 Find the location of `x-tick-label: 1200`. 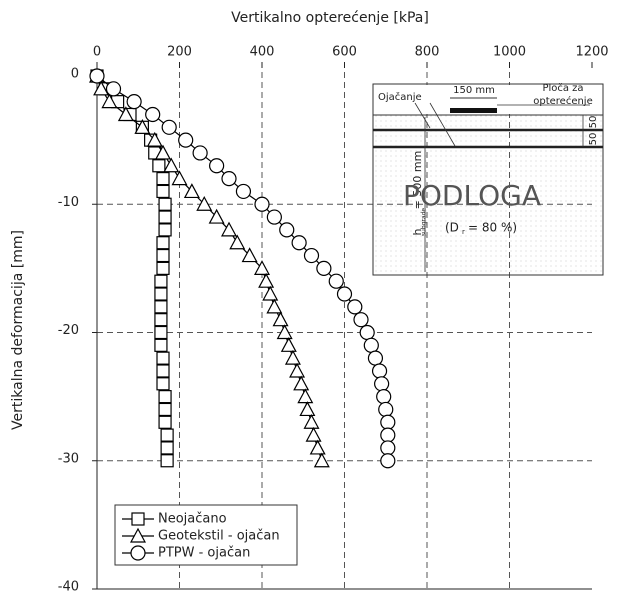

x-tick-label: 1200 is located at coordinates (591, 52).